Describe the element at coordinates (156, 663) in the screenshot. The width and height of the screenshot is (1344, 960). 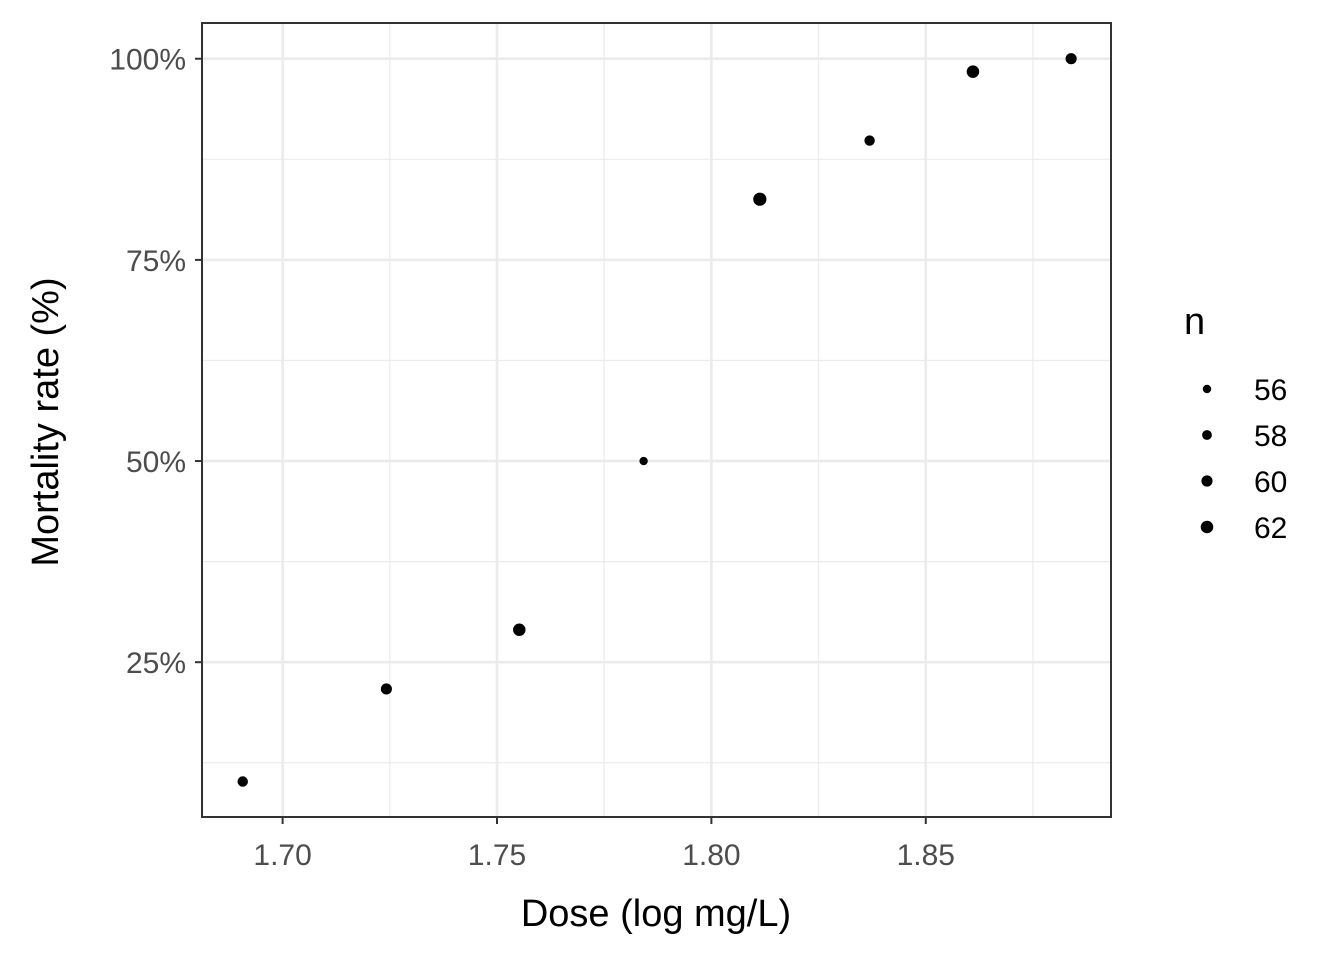
I see `y-tick-label: 25%` at that location.